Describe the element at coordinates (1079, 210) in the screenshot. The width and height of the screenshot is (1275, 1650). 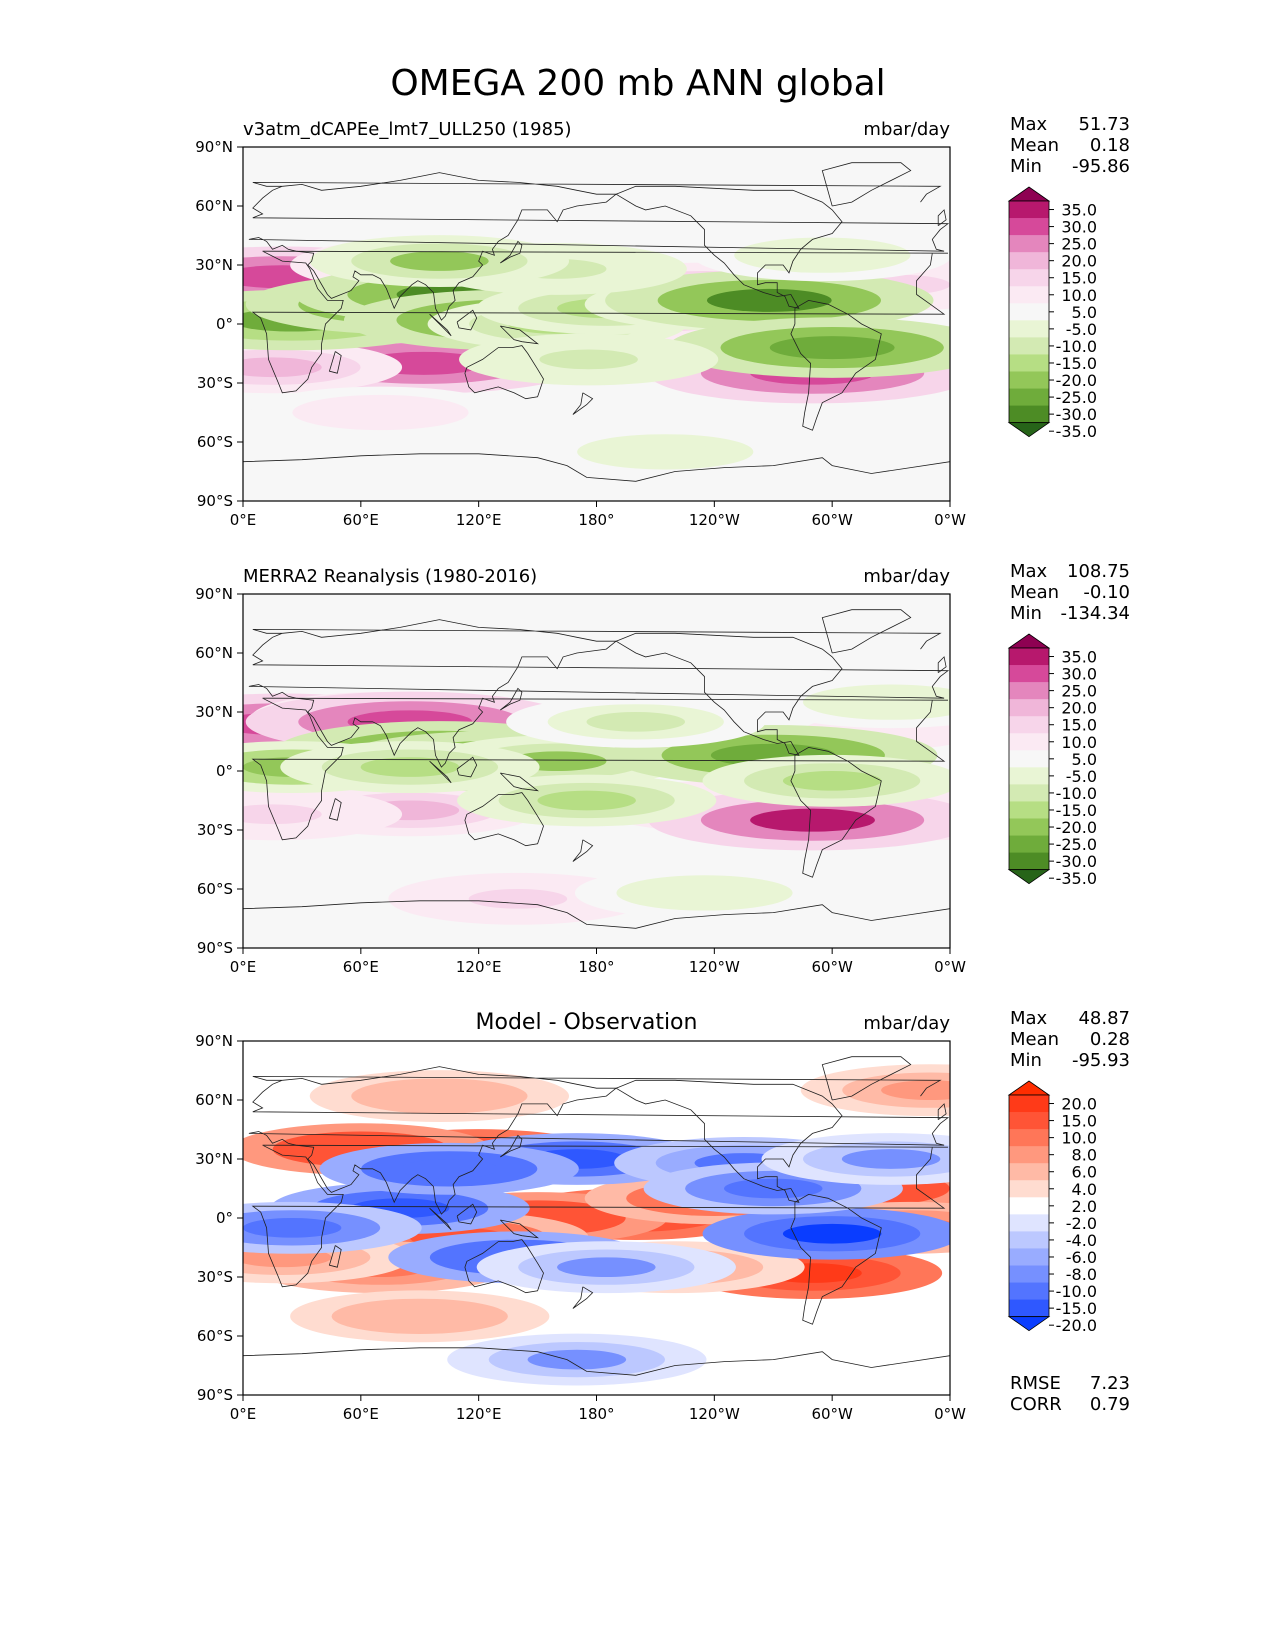
I see `colorbar-tick-label: 35.0` at that location.